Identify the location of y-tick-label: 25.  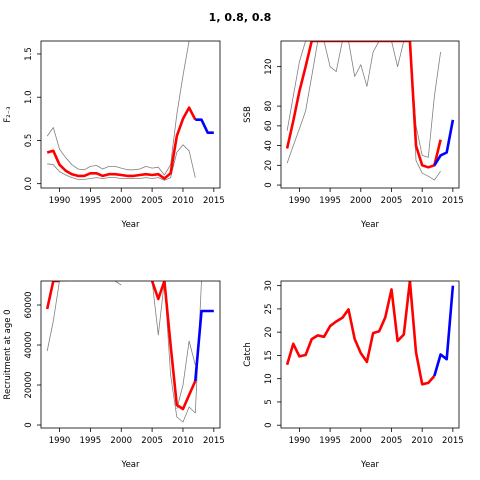
(269, 308).